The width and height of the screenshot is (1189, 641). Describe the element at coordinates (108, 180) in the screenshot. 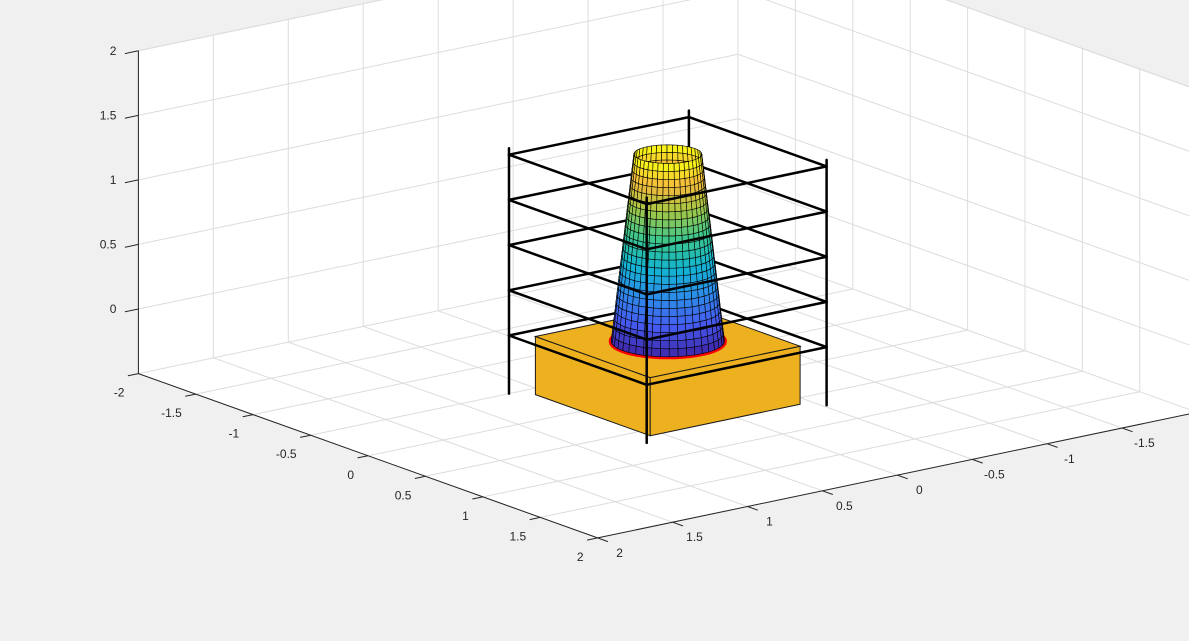

I see `z-tick-labels: 0 0.5 1 1.5 2` at that location.